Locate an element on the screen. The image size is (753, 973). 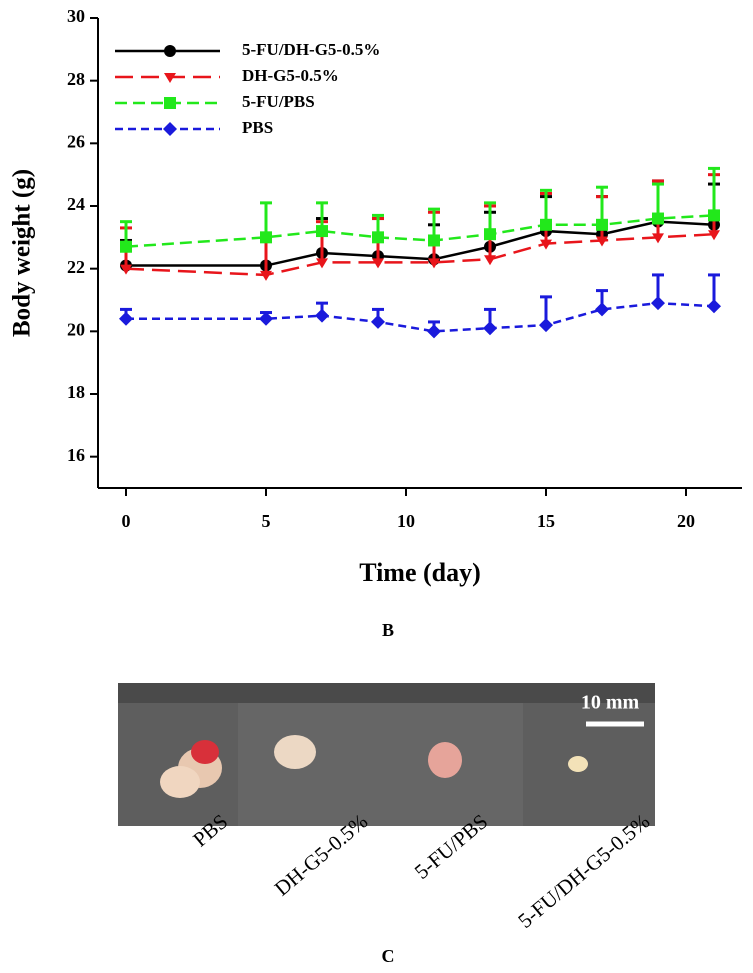
y-tick-label: 30 is located at coordinates (76, 16).